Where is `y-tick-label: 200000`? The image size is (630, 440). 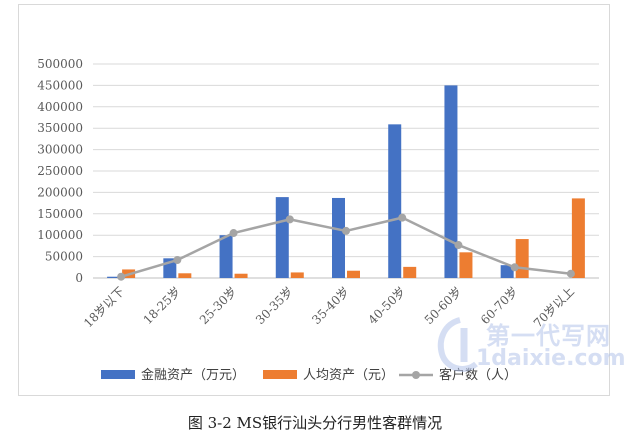 y-tick-label: 200000 is located at coordinates (60, 192).